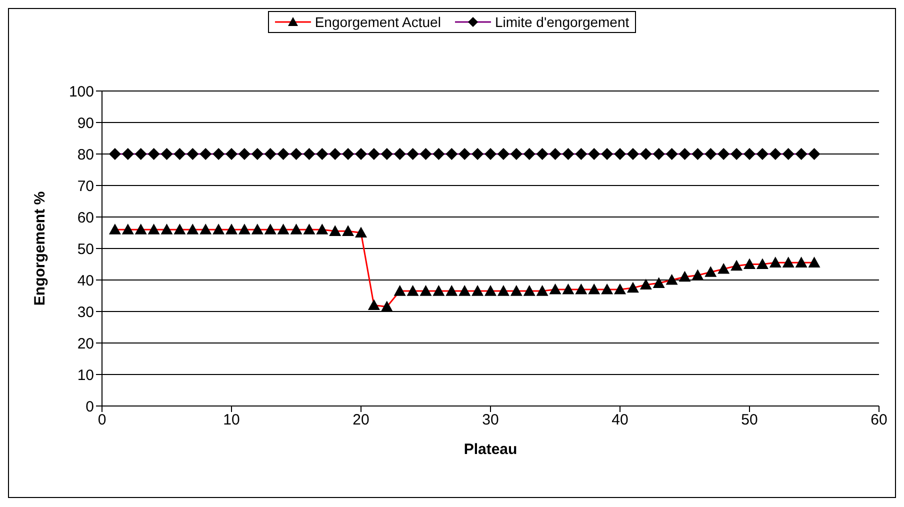  I want to click on x-tick-label: 40, so click(620, 420).